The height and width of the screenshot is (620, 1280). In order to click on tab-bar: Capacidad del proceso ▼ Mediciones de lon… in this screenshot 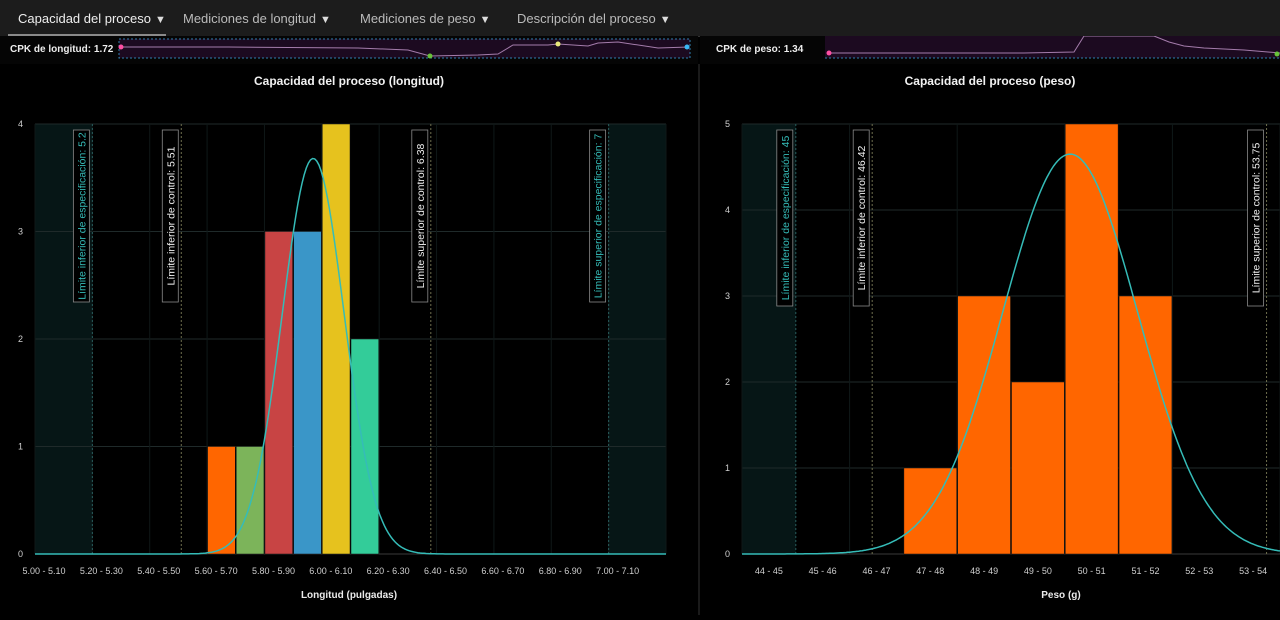, I will do `click(640, 18)`.